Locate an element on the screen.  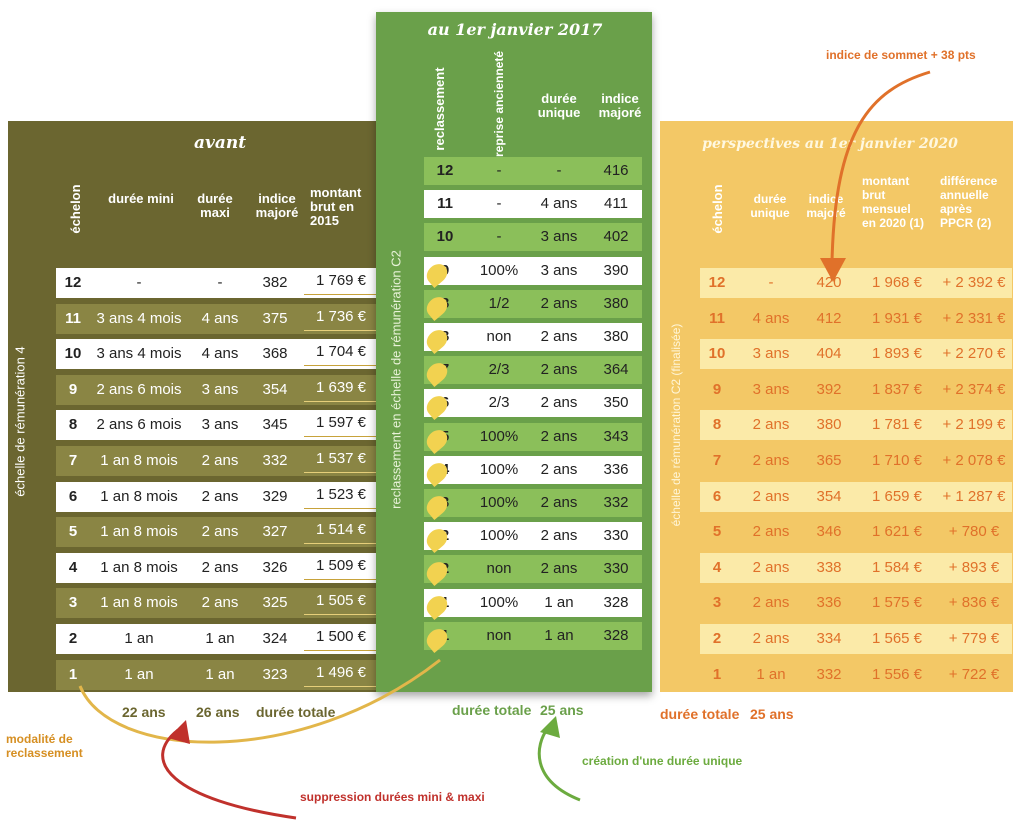
avant-cell-echelon: 11 is located at coordinates (73, 318).